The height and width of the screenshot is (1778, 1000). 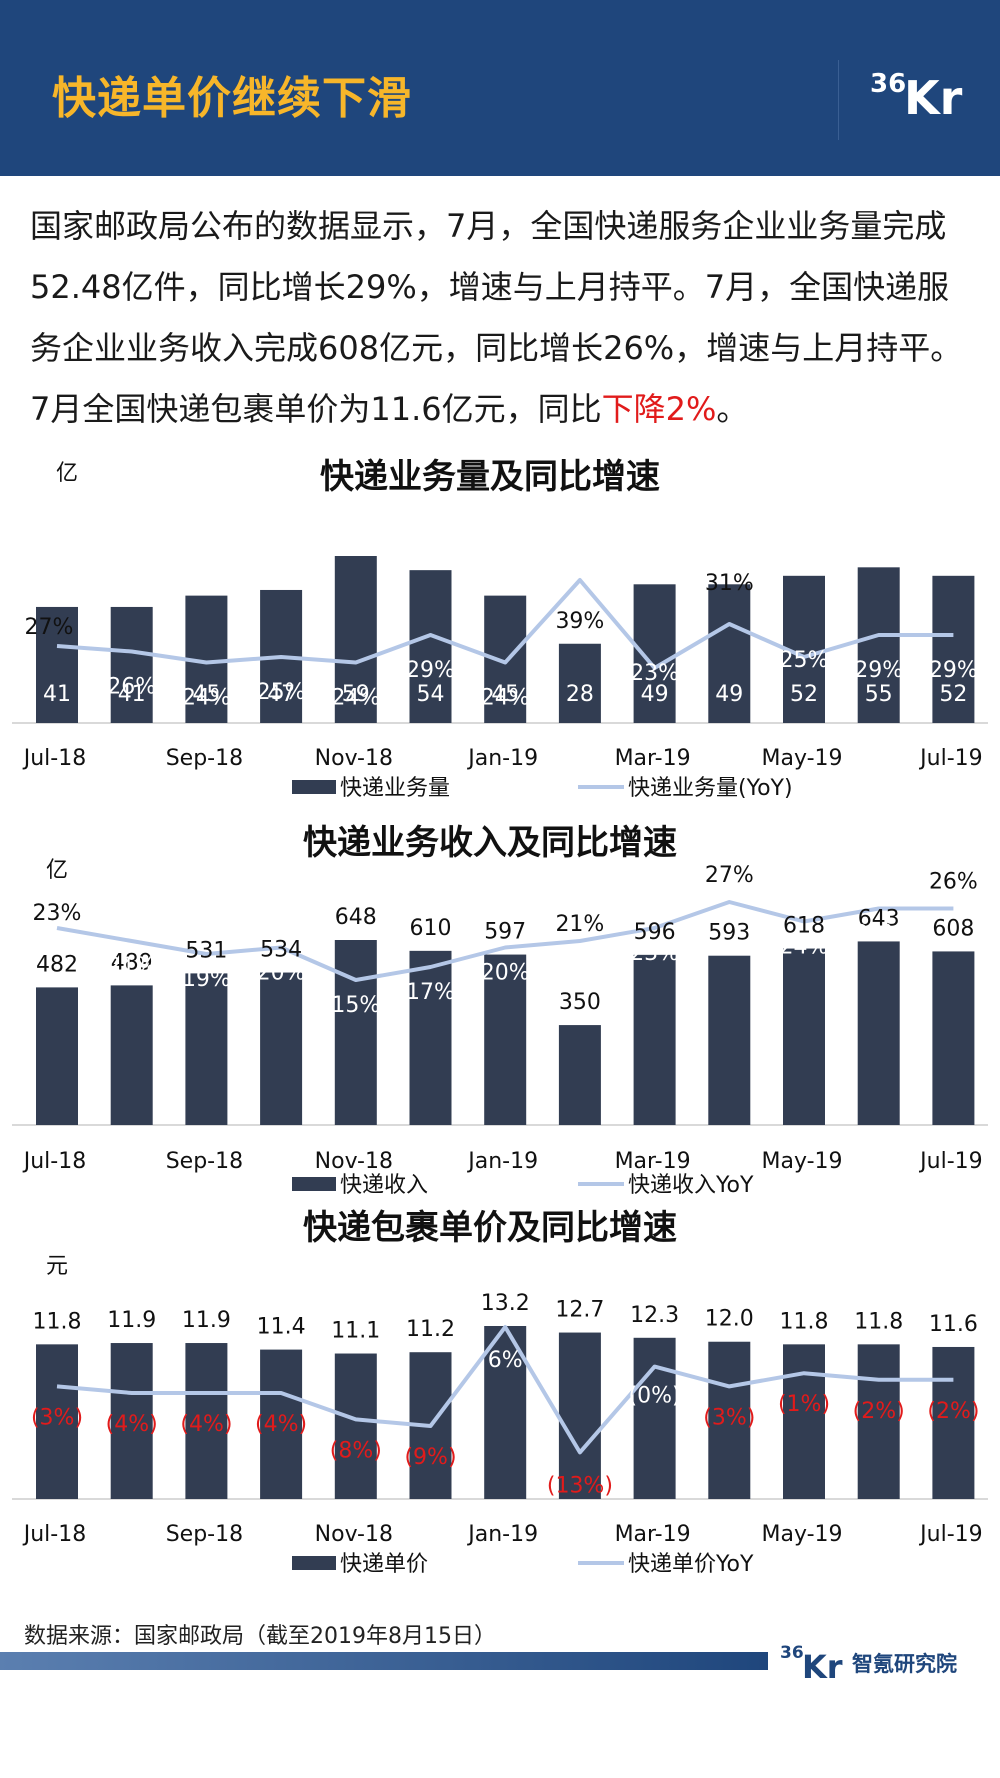 What do you see at coordinates (654, 1315) in the screenshot?
I see `bar-value-label: 12.3` at bounding box center [654, 1315].